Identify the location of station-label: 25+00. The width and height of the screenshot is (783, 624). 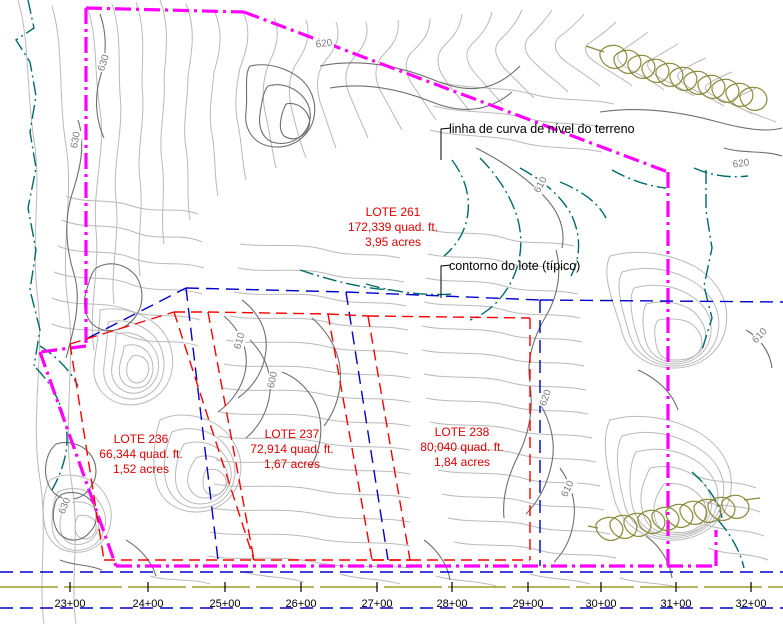
(225, 604).